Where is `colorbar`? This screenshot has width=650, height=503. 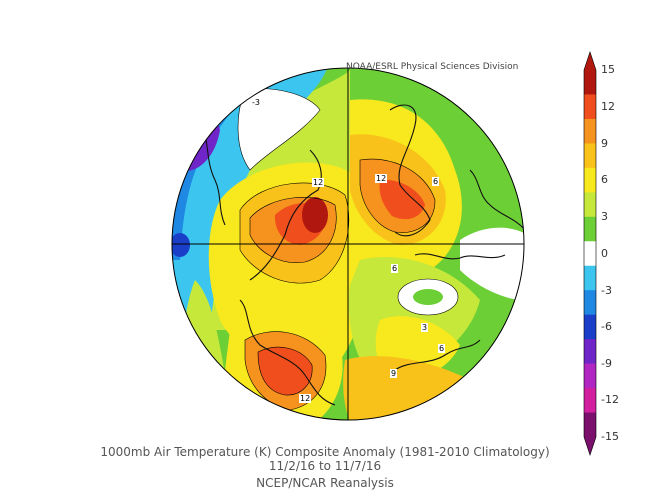
colorbar is located at coordinates (590, 253).